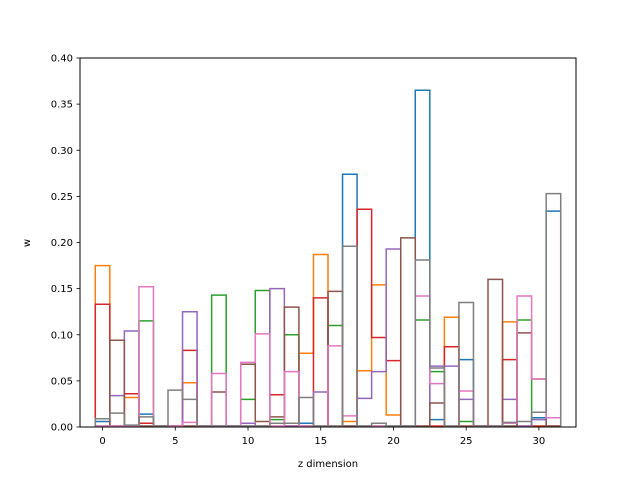 This screenshot has width=640, height=480. Describe the element at coordinates (175, 441) in the screenshot. I see `x-tick-label: 5` at that location.